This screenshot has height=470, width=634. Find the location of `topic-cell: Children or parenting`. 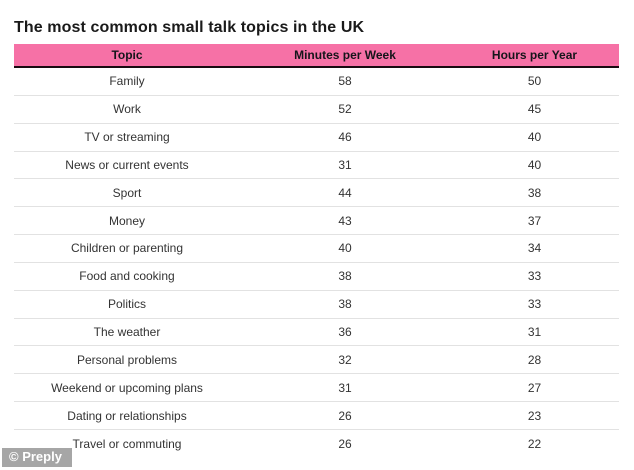

topic-cell: Children or parenting is located at coordinates (127, 248).